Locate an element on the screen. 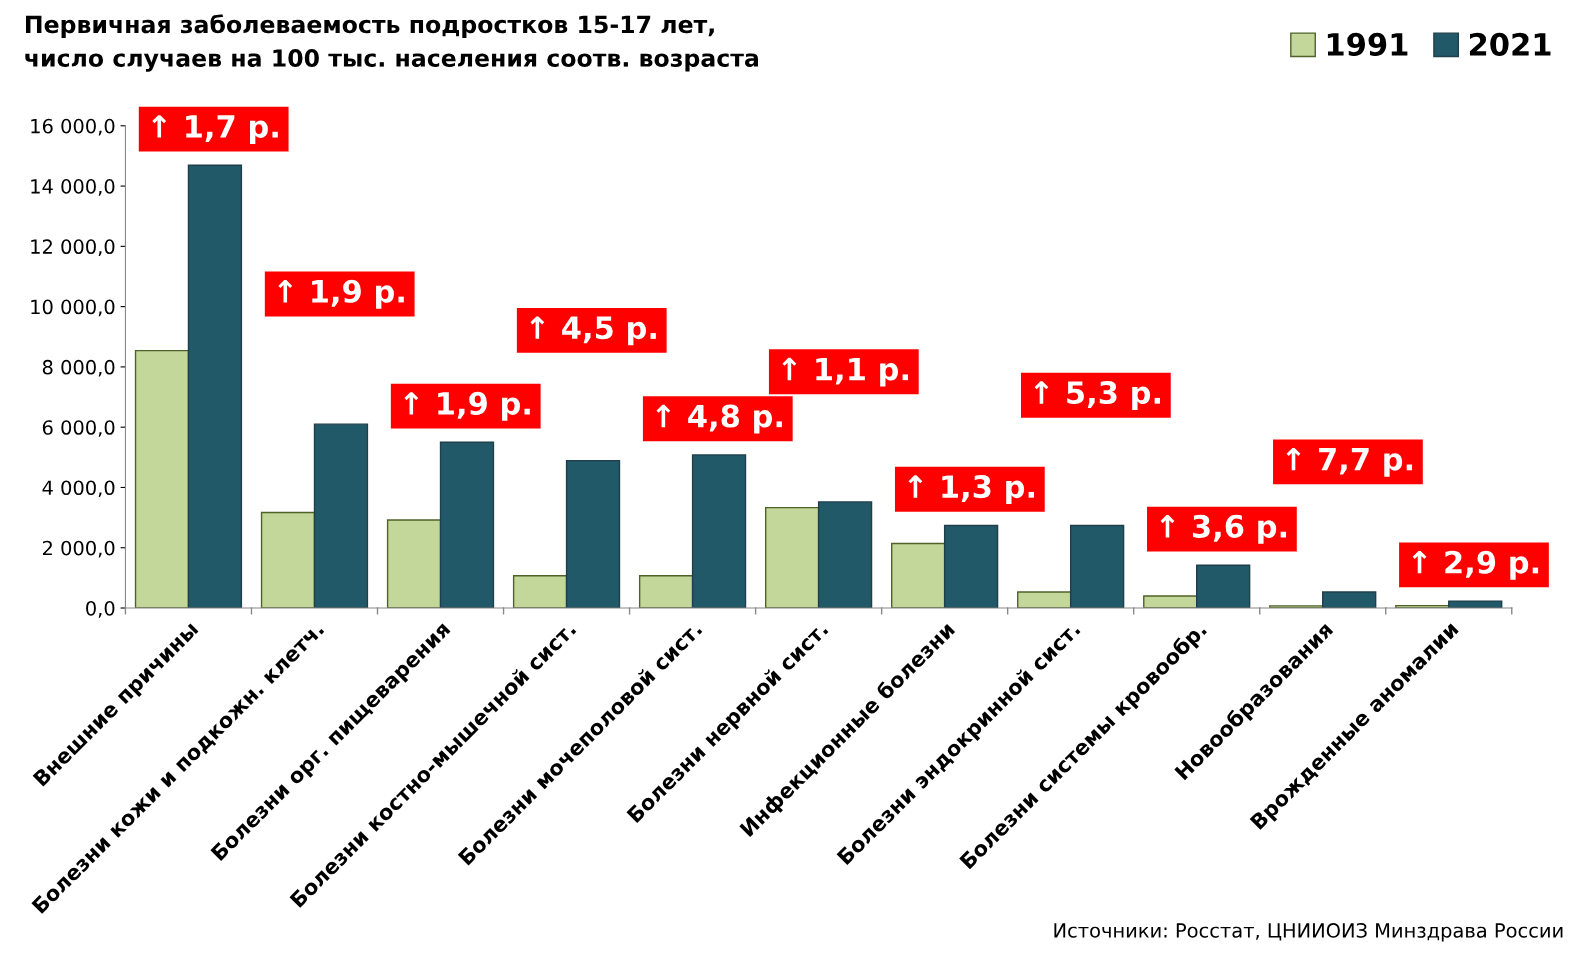 The height and width of the screenshot is (953, 1588). annotation: ↑ 1,3 р. is located at coordinates (971, 490).